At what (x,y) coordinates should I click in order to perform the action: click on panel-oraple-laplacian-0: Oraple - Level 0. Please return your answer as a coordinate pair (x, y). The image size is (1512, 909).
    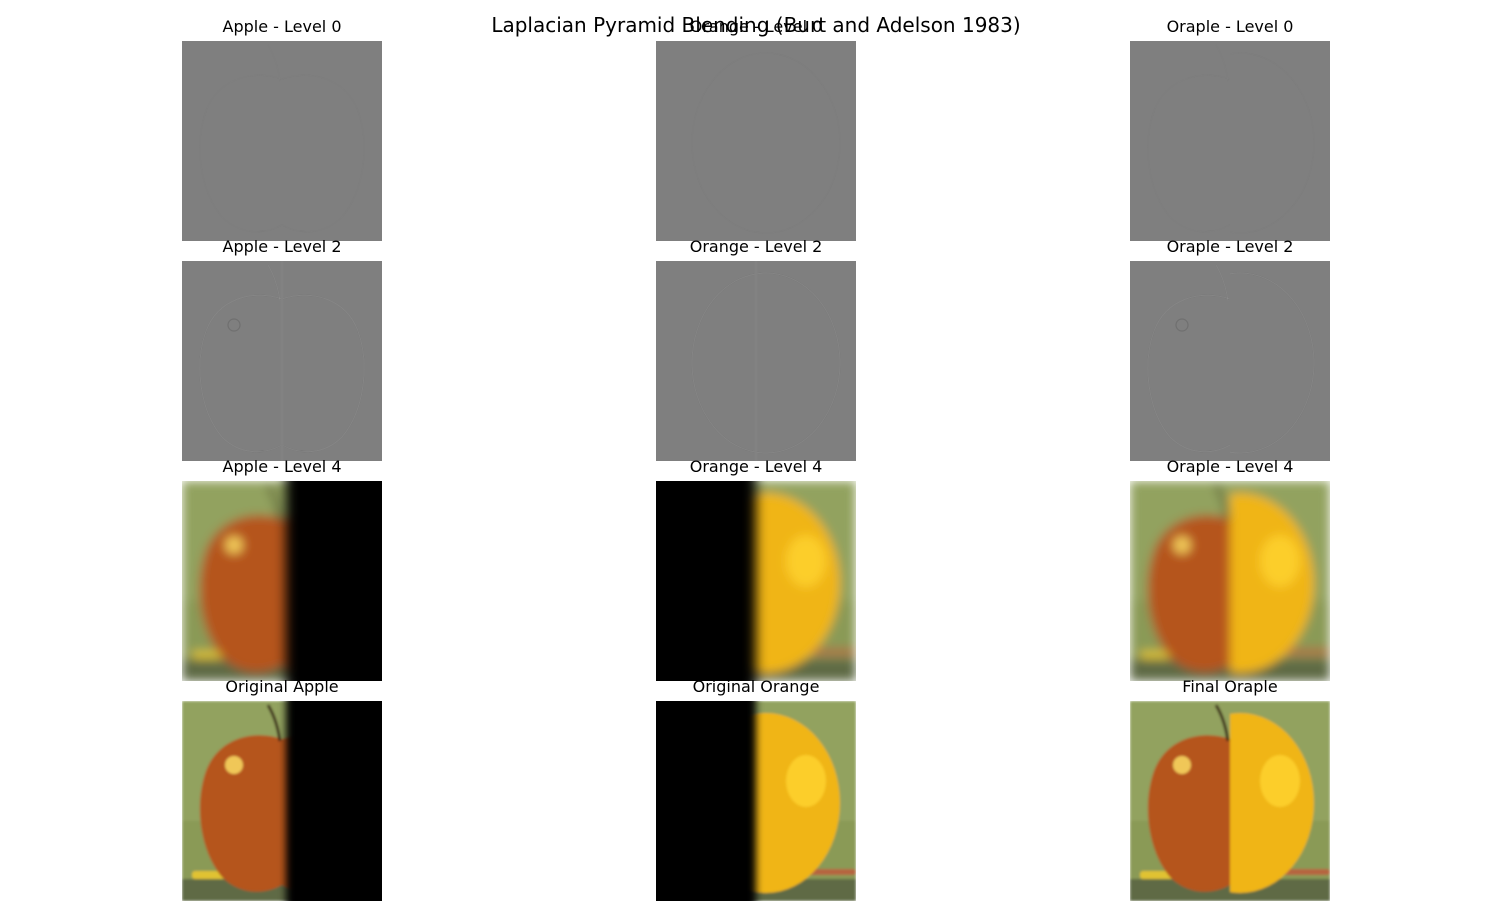
    Looking at the image, I should click on (1230, 129).